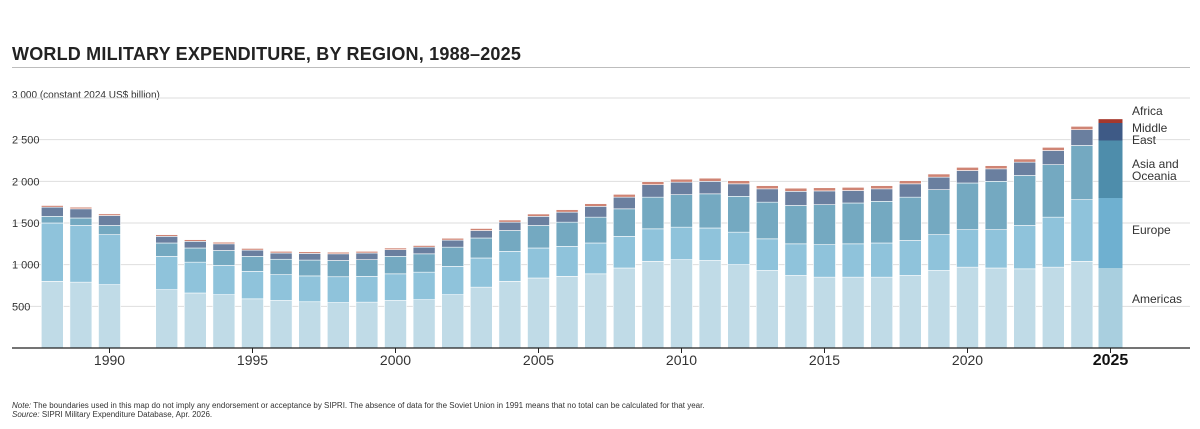  Describe the element at coordinates (99, 95) in the screenshot. I see `y-axis-unit: (constant 2024 US$ billion)` at that location.